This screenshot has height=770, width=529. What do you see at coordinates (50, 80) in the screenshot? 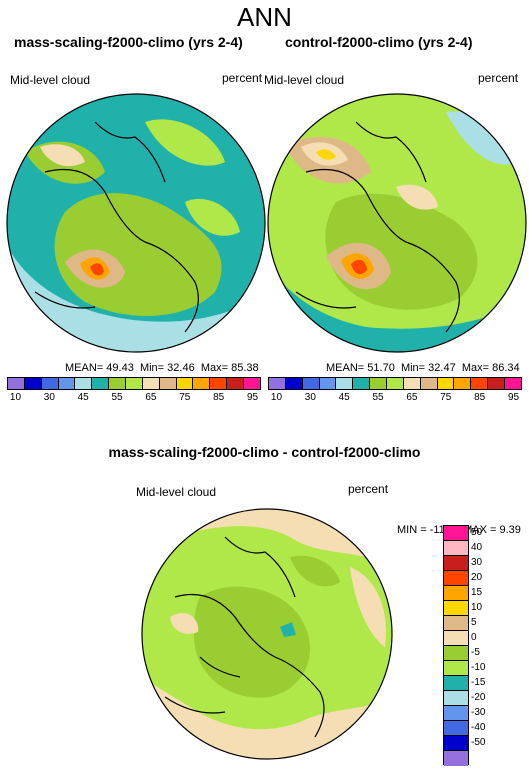
I see `panel-1-variable: Mid-level cloud` at bounding box center [50, 80].